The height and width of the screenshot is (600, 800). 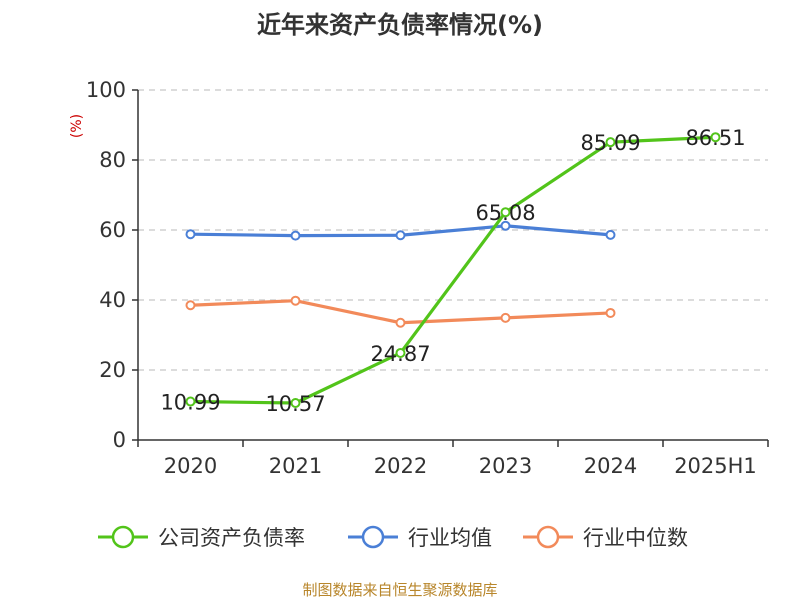 I want to click on x-tick-labels: 2020 2021 2022 2023 2024 2025H1, so click(x=460, y=466).